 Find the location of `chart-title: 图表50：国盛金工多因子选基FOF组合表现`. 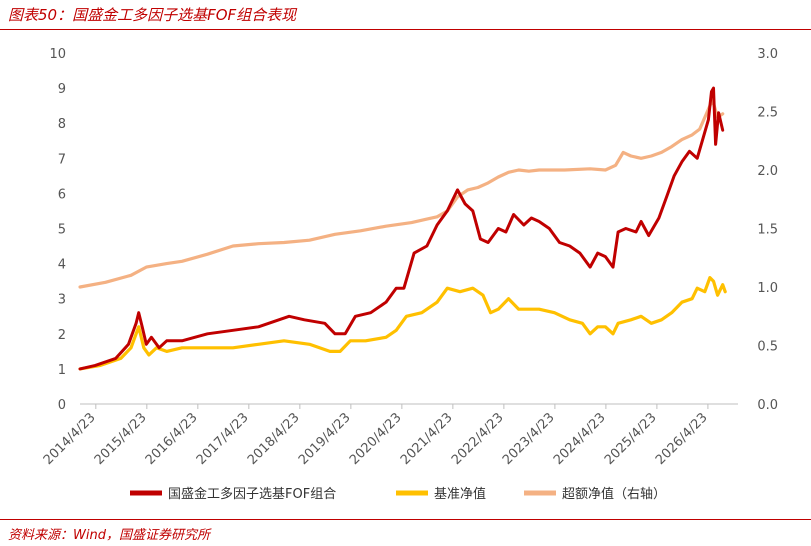

chart-title: 图表50：国盛金工多因子选基FOF组合表现 is located at coordinates (152, 15).